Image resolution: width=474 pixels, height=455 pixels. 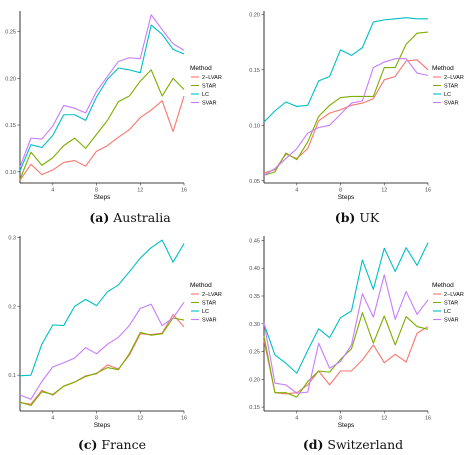 What do you see at coordinates (313, 444) in the screenshot?
I see `panel-caption-letter: (d)` at bounding box center [313, 444].